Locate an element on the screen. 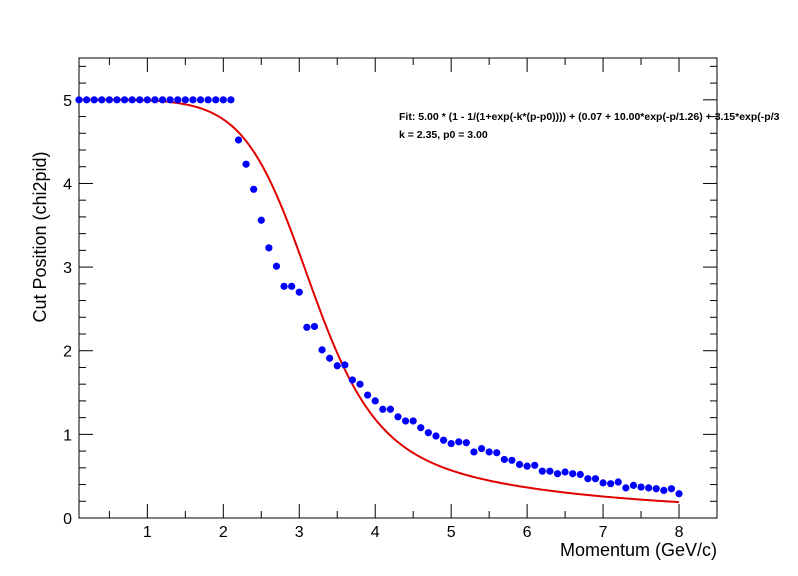  x-tick-label: 2 is located at coordinates (223, 532).